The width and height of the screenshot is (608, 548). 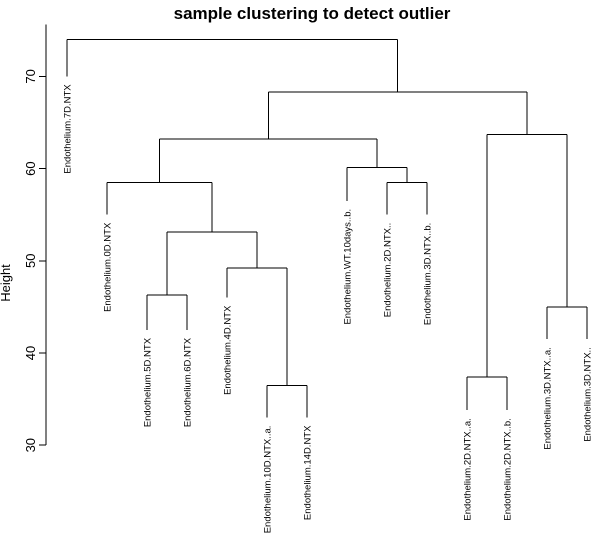 I want to click on leaf-label: Endothelium.0D.NTX, so click(x=108, y=267).